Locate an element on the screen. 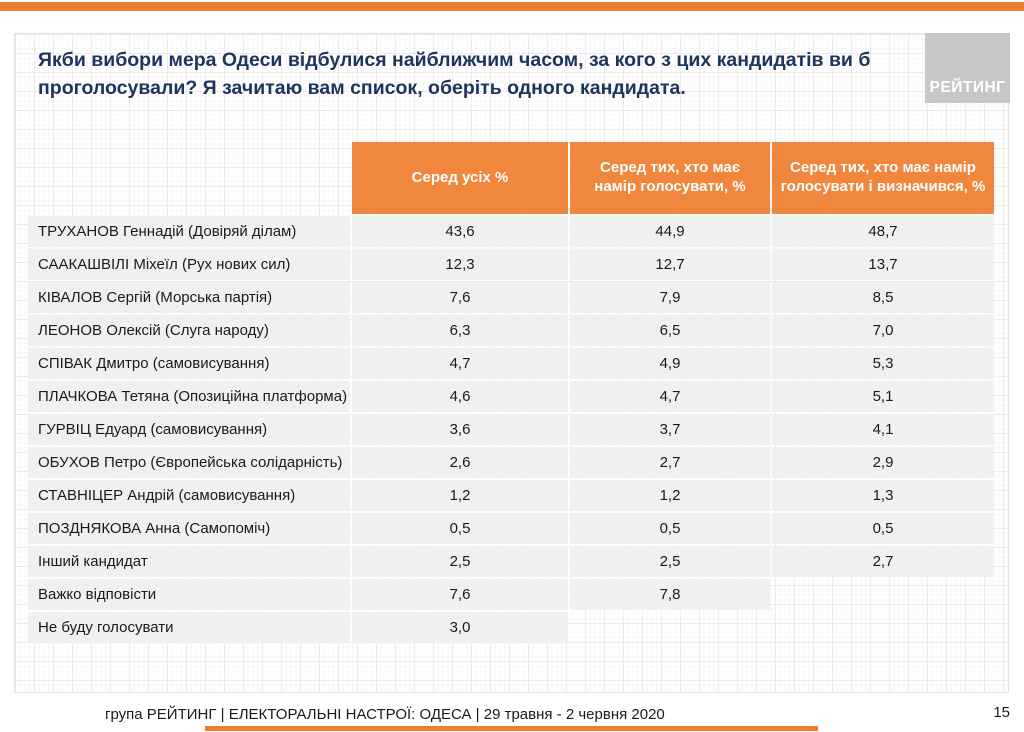 The width and height of the screenshot is (1024, 732). candidate-label: Не буду голосувати is located at coordinates (189, 627).